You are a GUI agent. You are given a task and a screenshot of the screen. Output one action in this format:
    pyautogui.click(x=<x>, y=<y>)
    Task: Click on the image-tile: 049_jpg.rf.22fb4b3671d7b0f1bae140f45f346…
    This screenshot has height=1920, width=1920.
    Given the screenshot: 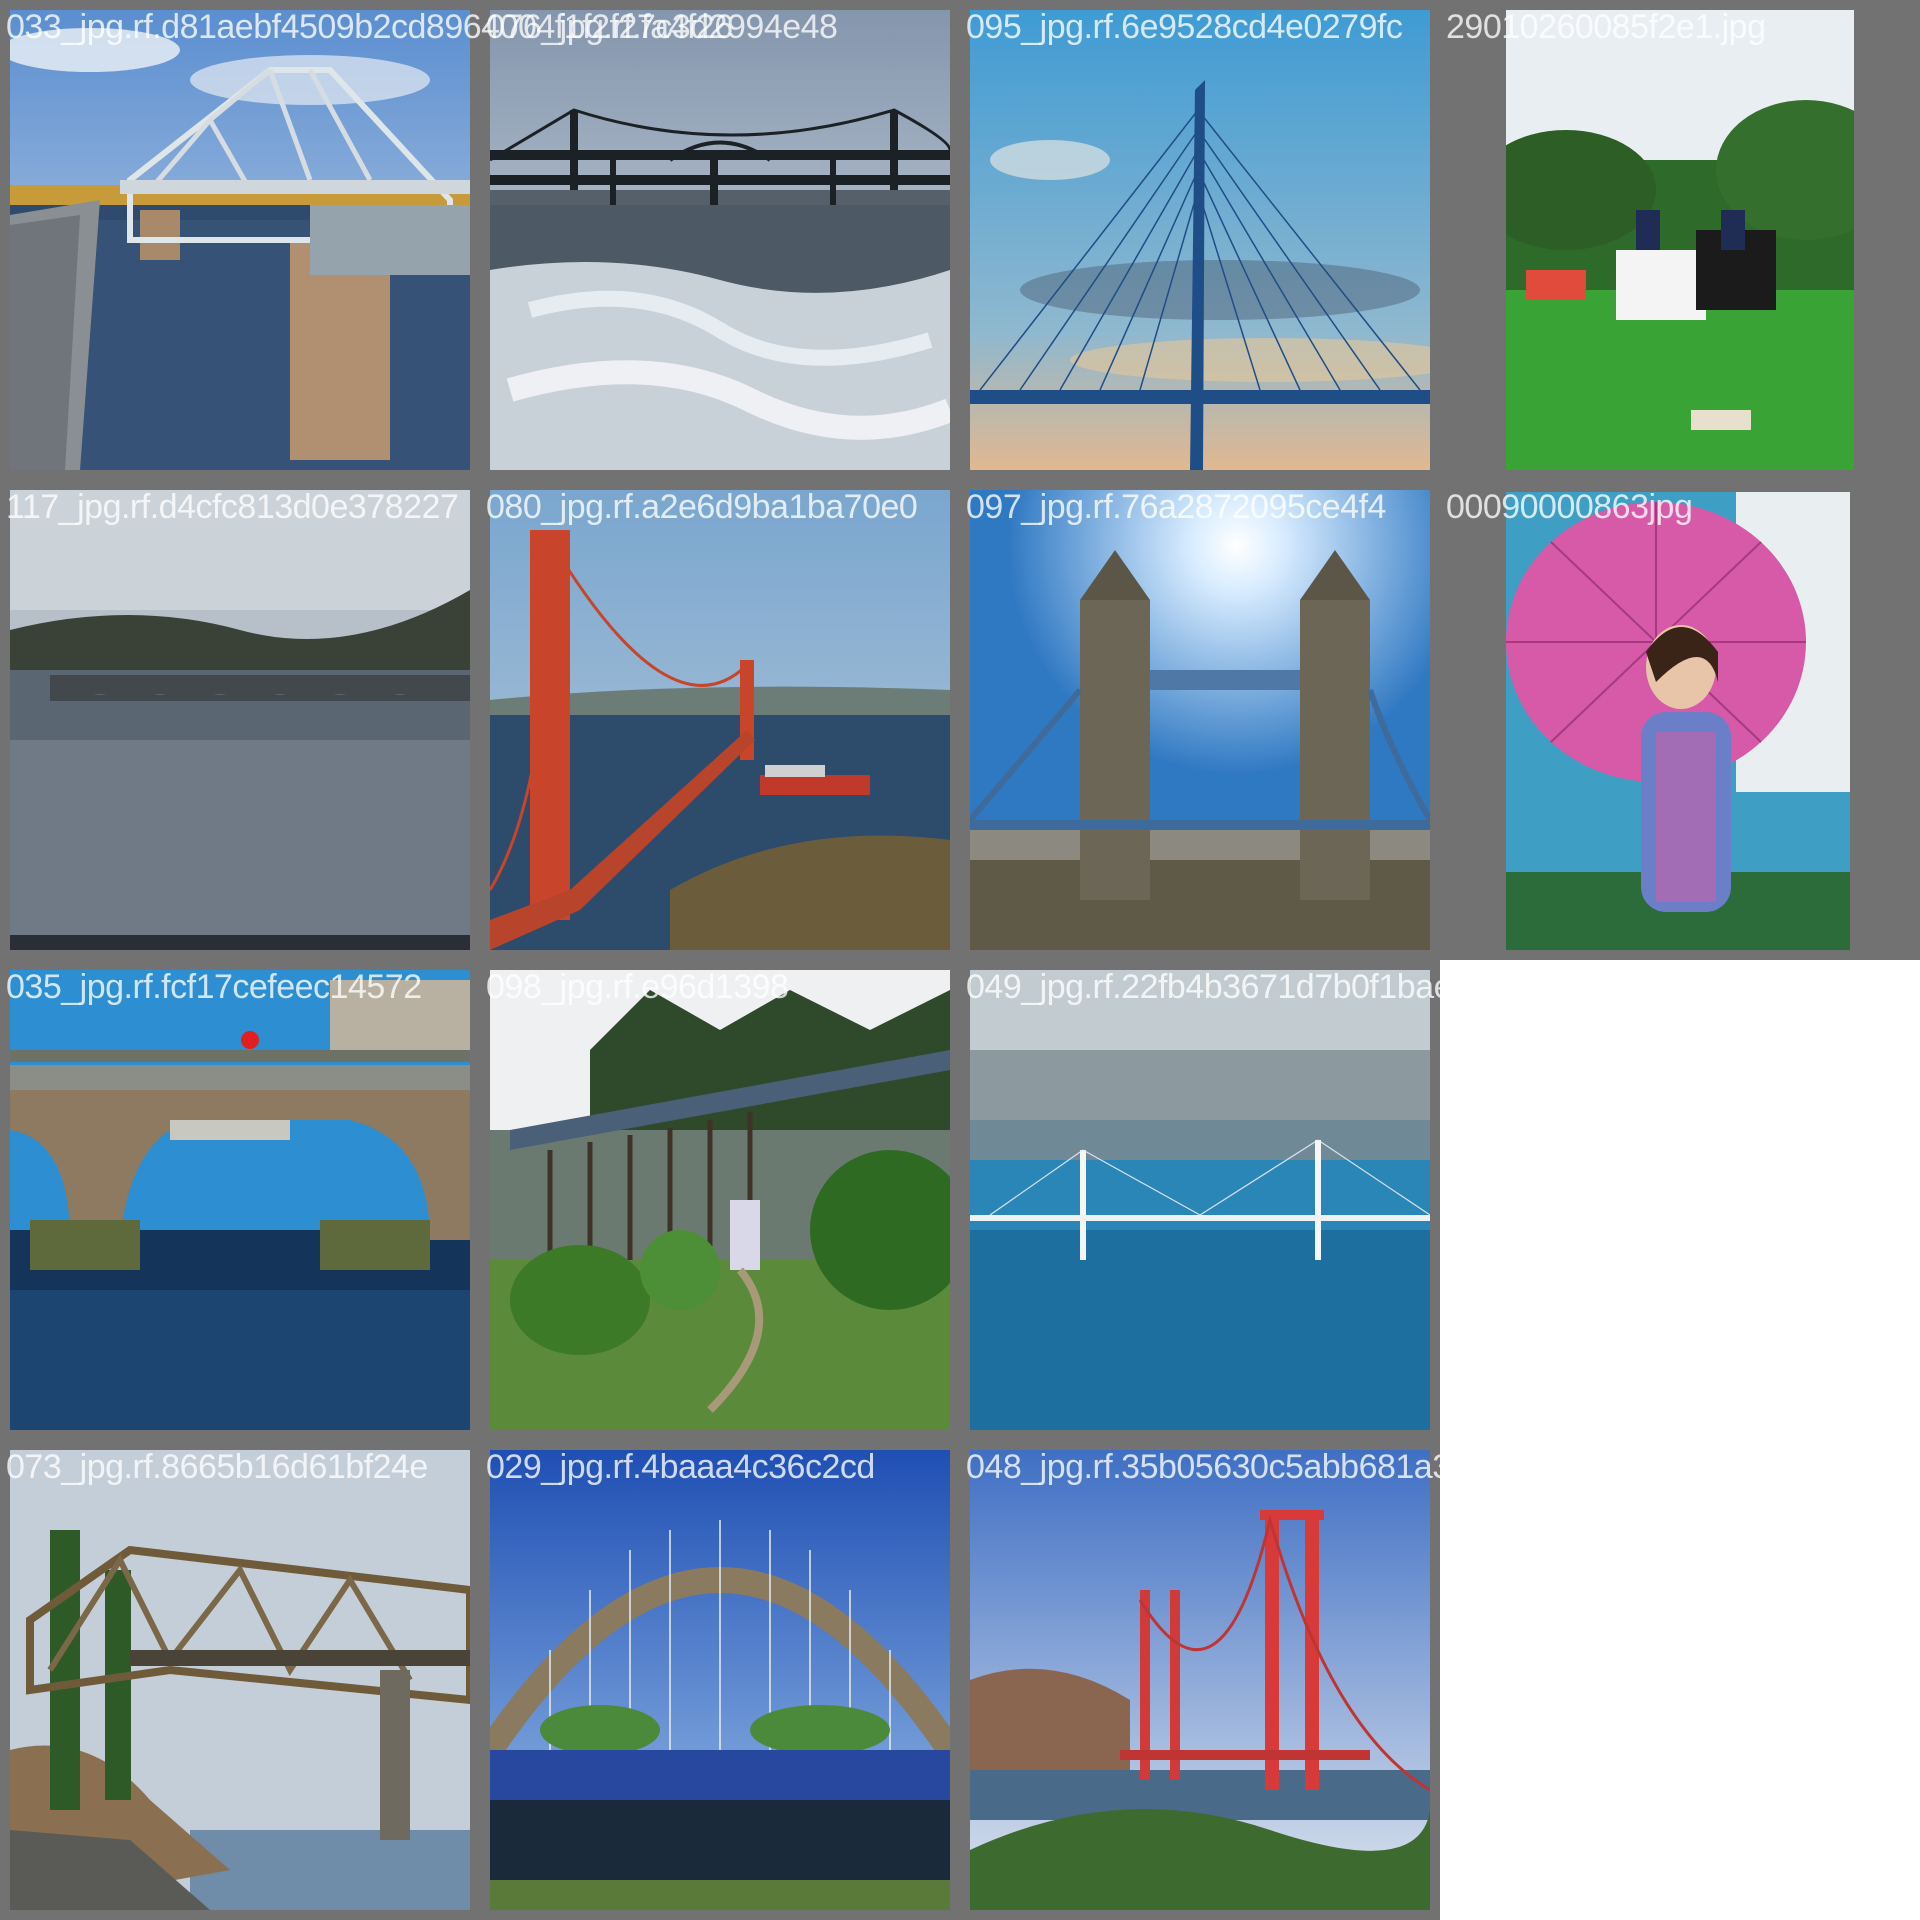 What is the action you would take?
    pyautogui.click(x=1307, y=1200)
    